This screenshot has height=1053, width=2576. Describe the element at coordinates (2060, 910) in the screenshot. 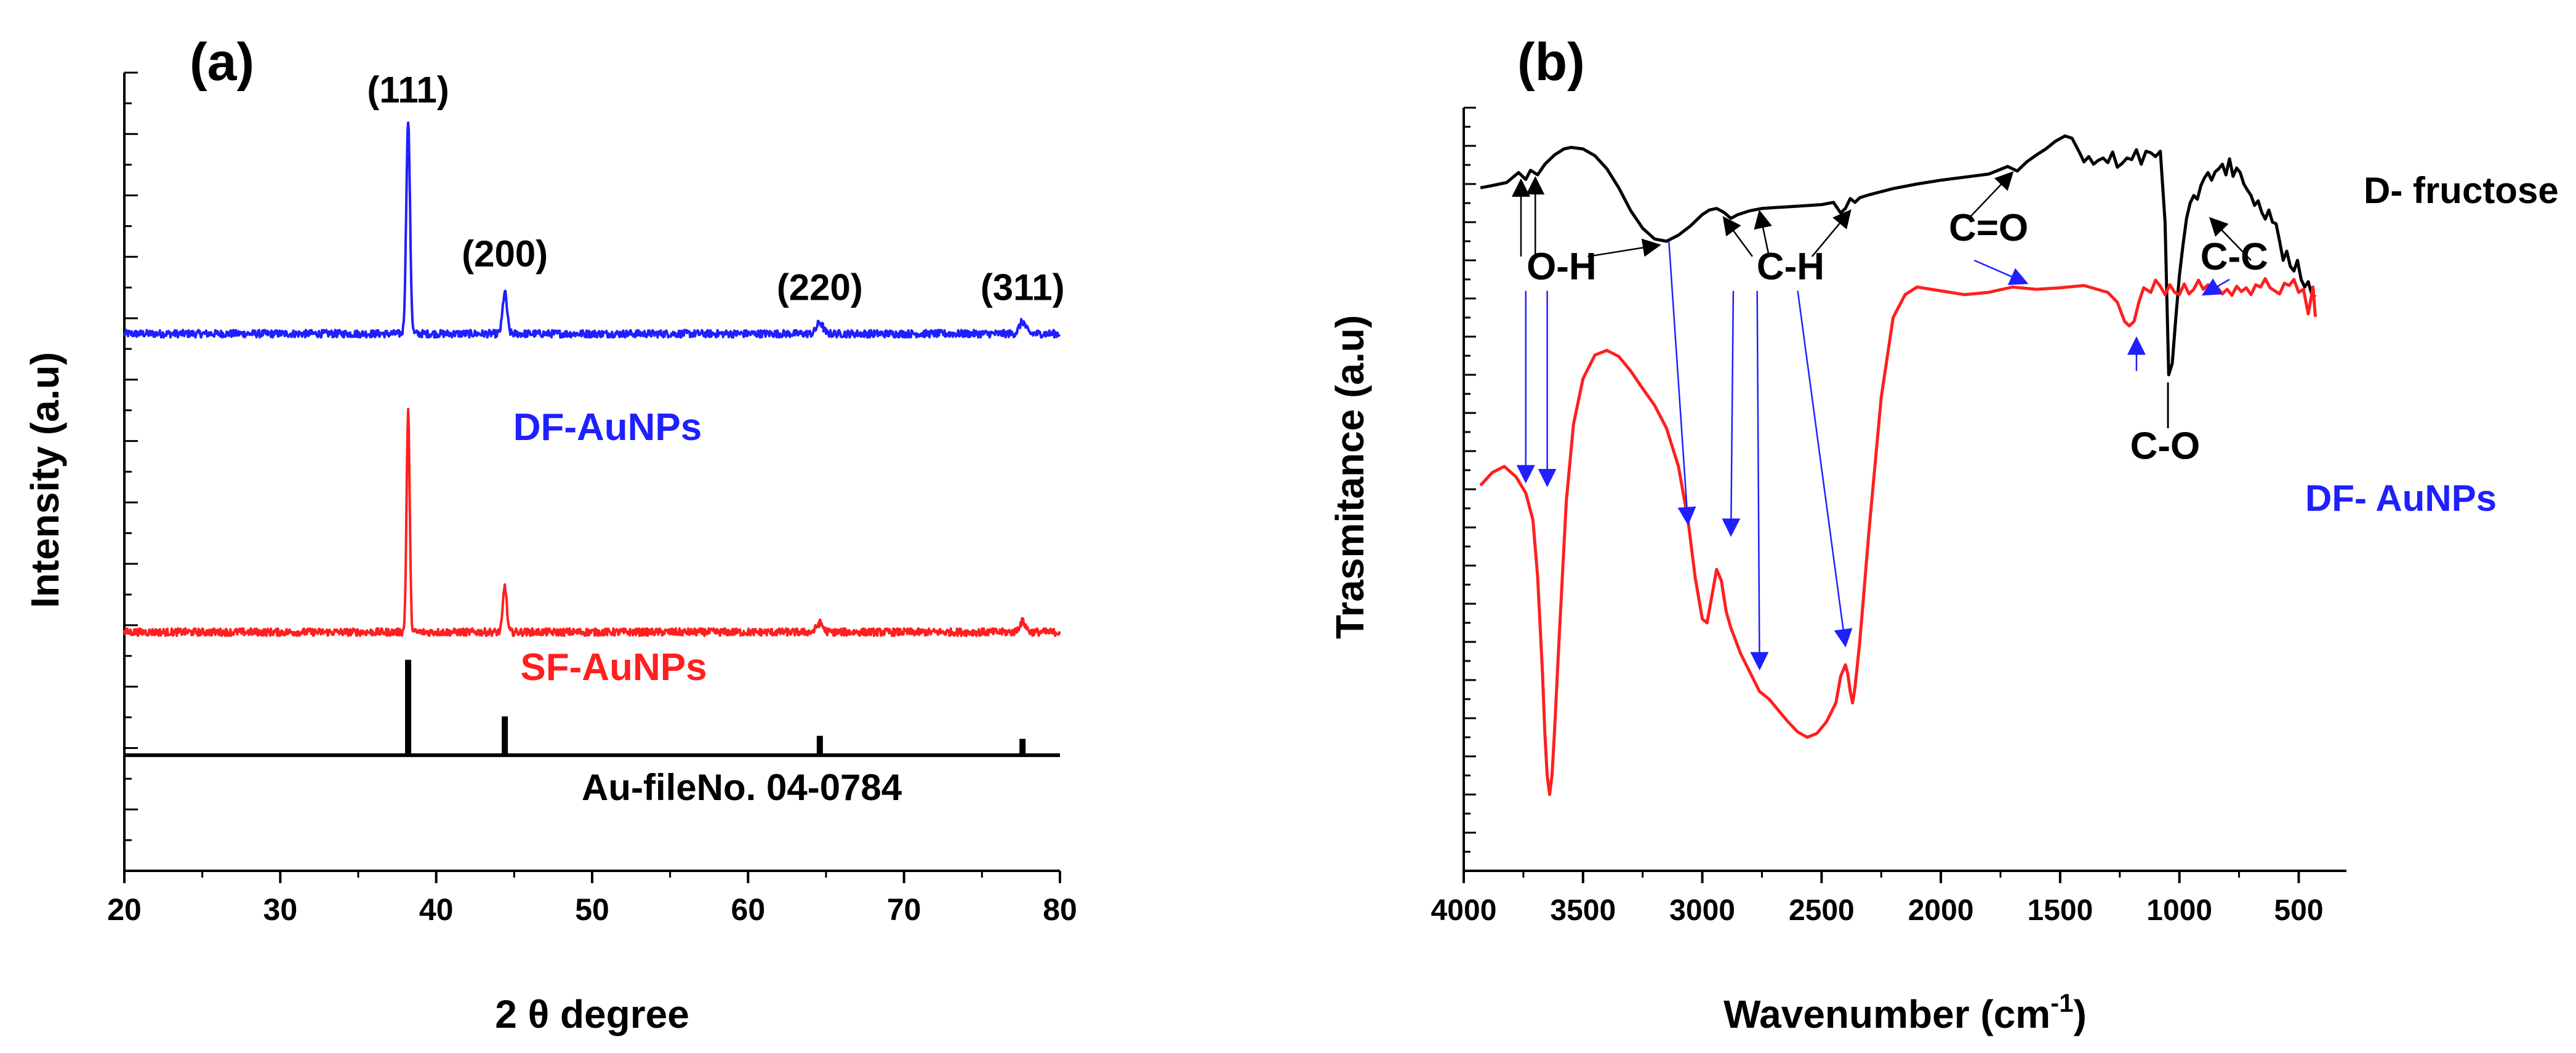

I see `panel-b-x-tick-label: 1500` at that location.